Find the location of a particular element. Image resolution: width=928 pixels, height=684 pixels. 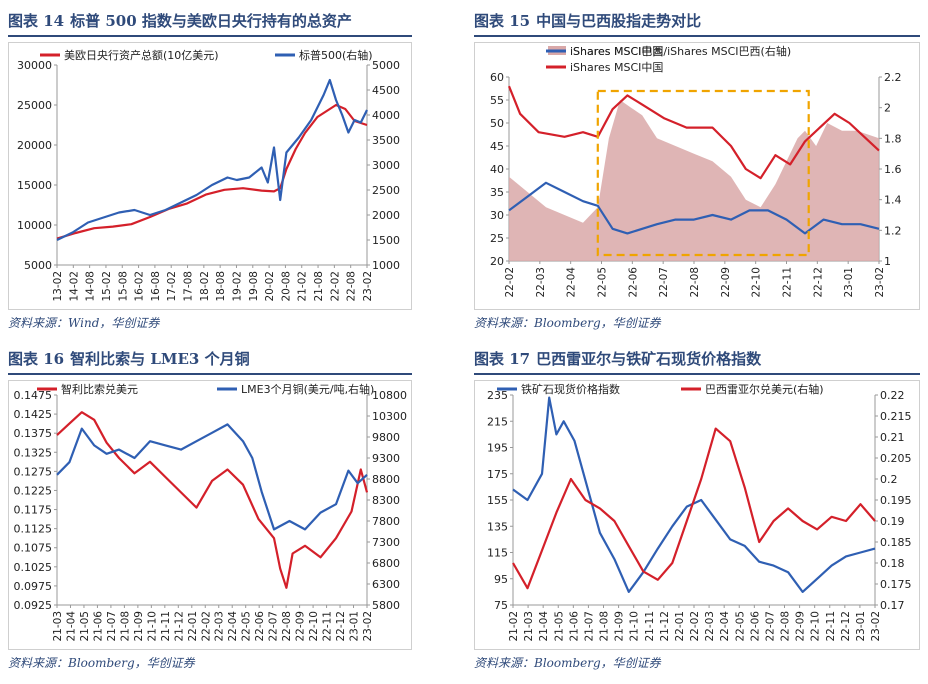

right-tick-label: 10300 is located at coordinates (389, 416).